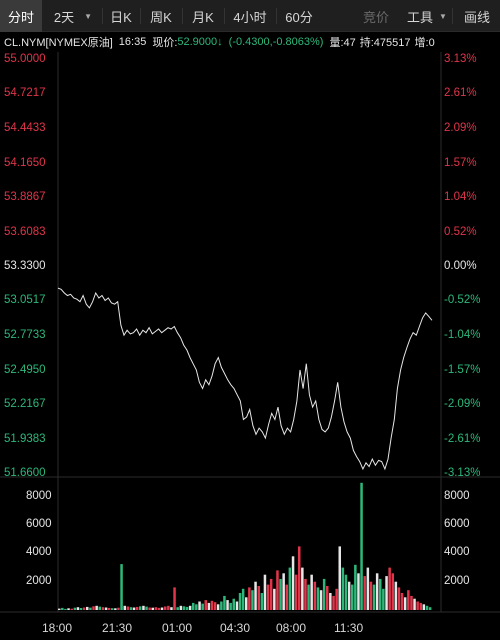  What do you see at coordinates (462, 300) in the screenshot?
I see `percent-tick-label: -0.52%` at bounding box center [462, 300].